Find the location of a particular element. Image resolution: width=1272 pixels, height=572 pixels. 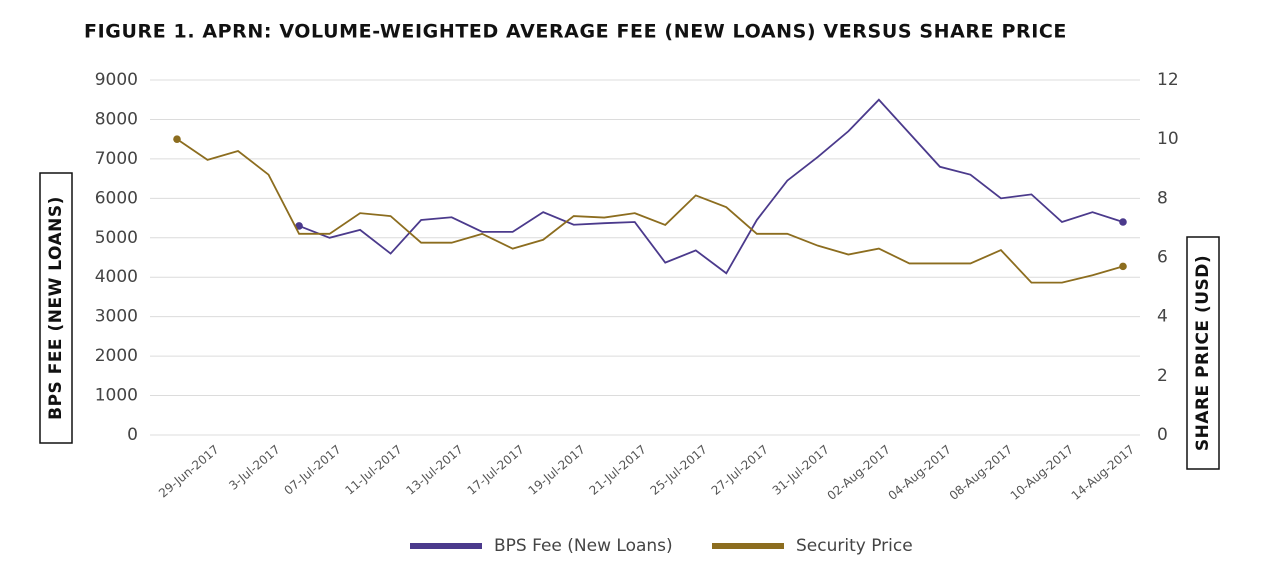

y-tick-label: 2000 is located at coordinates (116, 356).